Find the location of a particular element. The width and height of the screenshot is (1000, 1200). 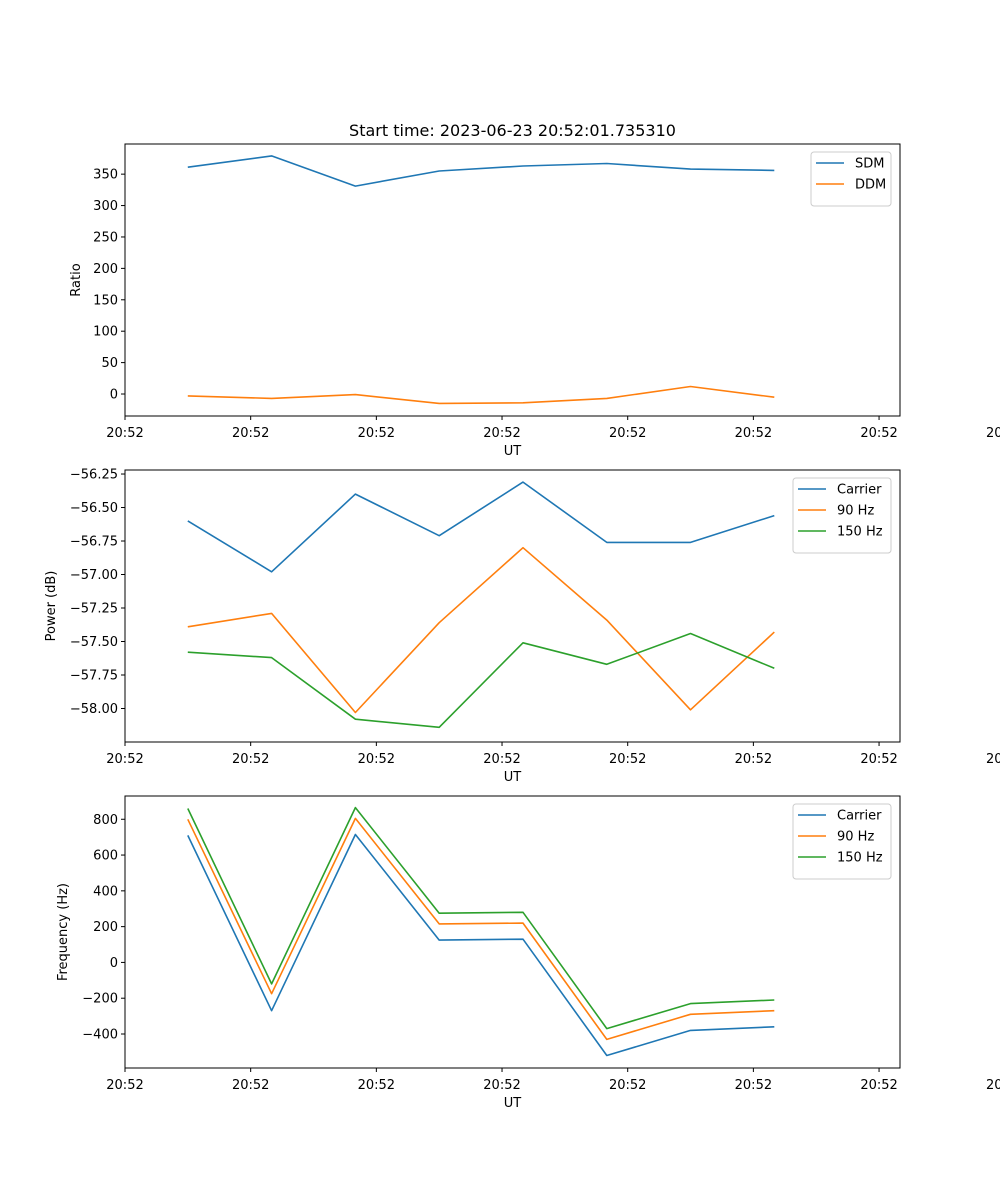

y-tick-label: 350 is located at coordinates (105, 175).